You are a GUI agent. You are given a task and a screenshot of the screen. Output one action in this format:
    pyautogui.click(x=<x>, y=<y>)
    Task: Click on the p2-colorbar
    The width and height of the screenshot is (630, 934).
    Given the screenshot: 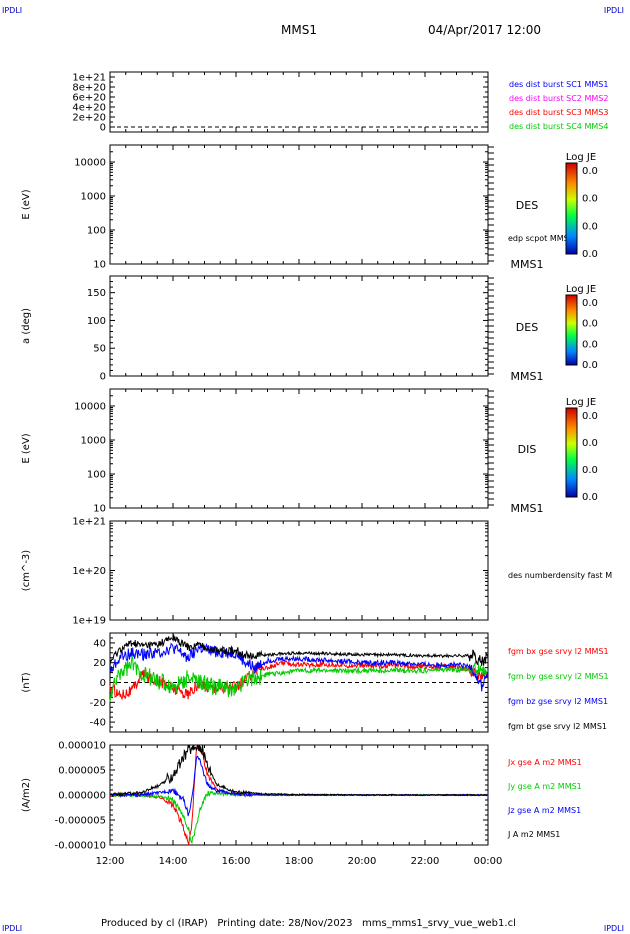 What is the action you would take?
    pyautogui.click(x=571, y=208)
    